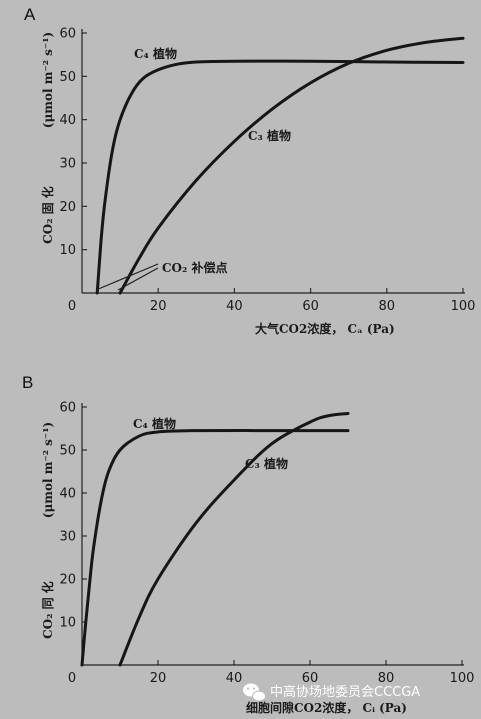 This screenshot has width=481, height=719. I want to click on watermark: 中高协场地委员会CCCGA, so click(331, 692).